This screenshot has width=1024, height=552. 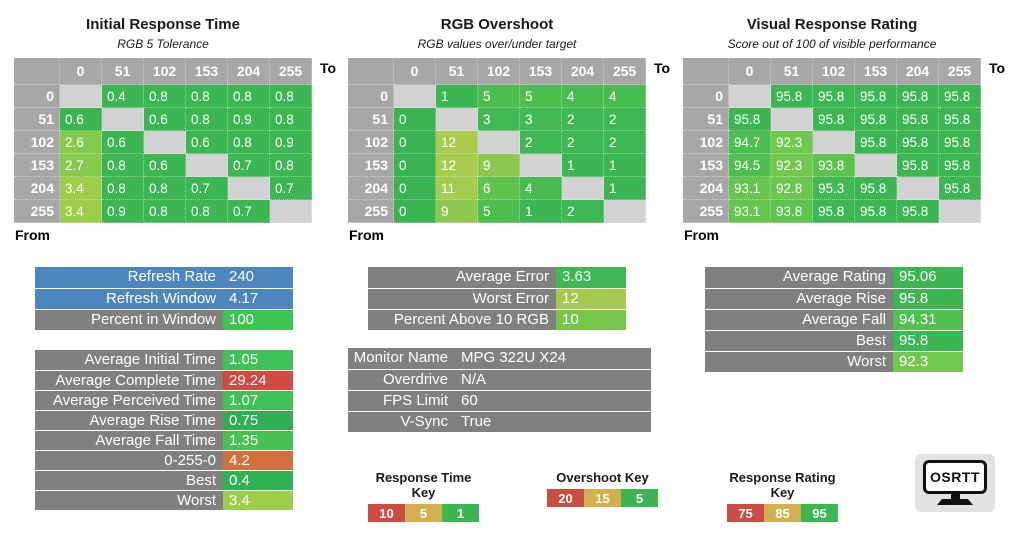 What do you see at coordinates (553, 380) in the screenshot?
I see `panel-value: N/A` at bounding box center [553, 380].